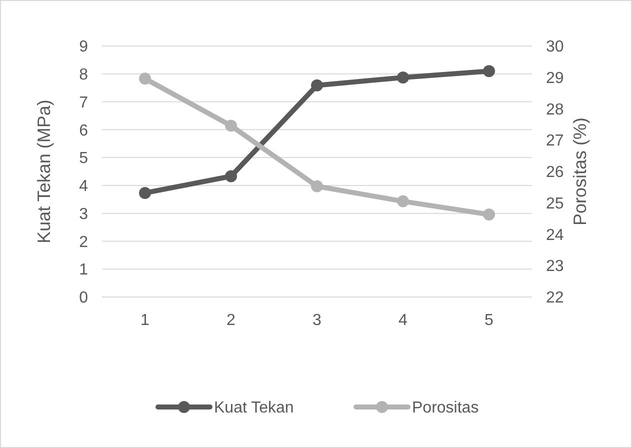  Describe the element at coordinates (555, 203) in the screenshot. I see `y2-tick-label: 25` at that location.